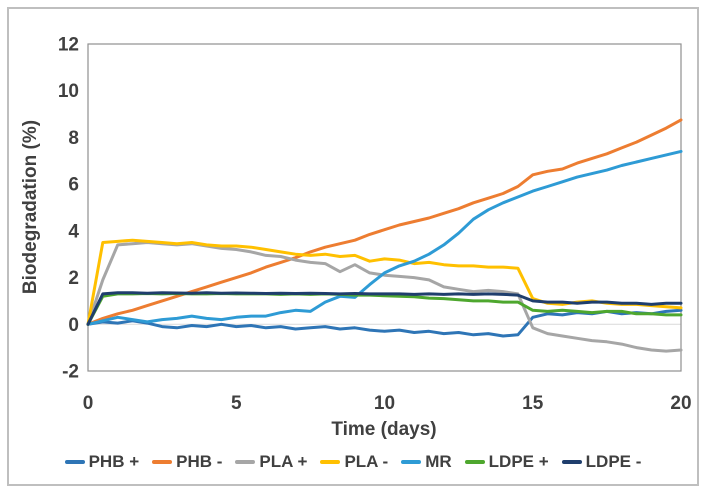 This screenshot has width=706, height=493. I want to click on y-tick-label--2: -2, so click(70, 372).